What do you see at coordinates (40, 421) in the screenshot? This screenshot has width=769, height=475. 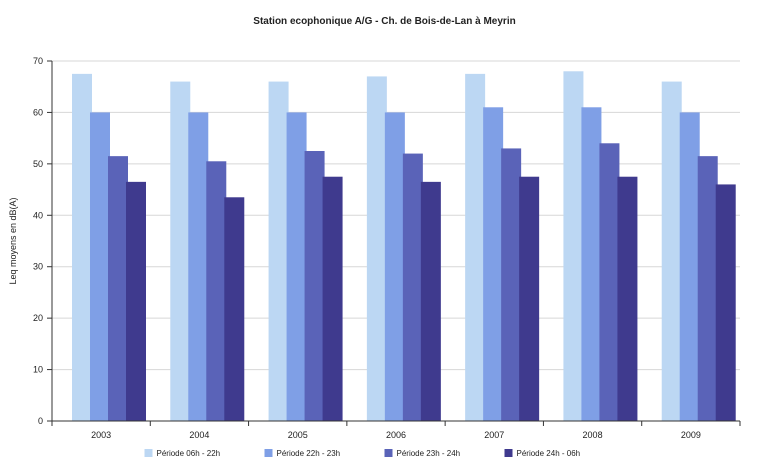 I see `y-tick-label: 0` at bounding box center [40, 421].